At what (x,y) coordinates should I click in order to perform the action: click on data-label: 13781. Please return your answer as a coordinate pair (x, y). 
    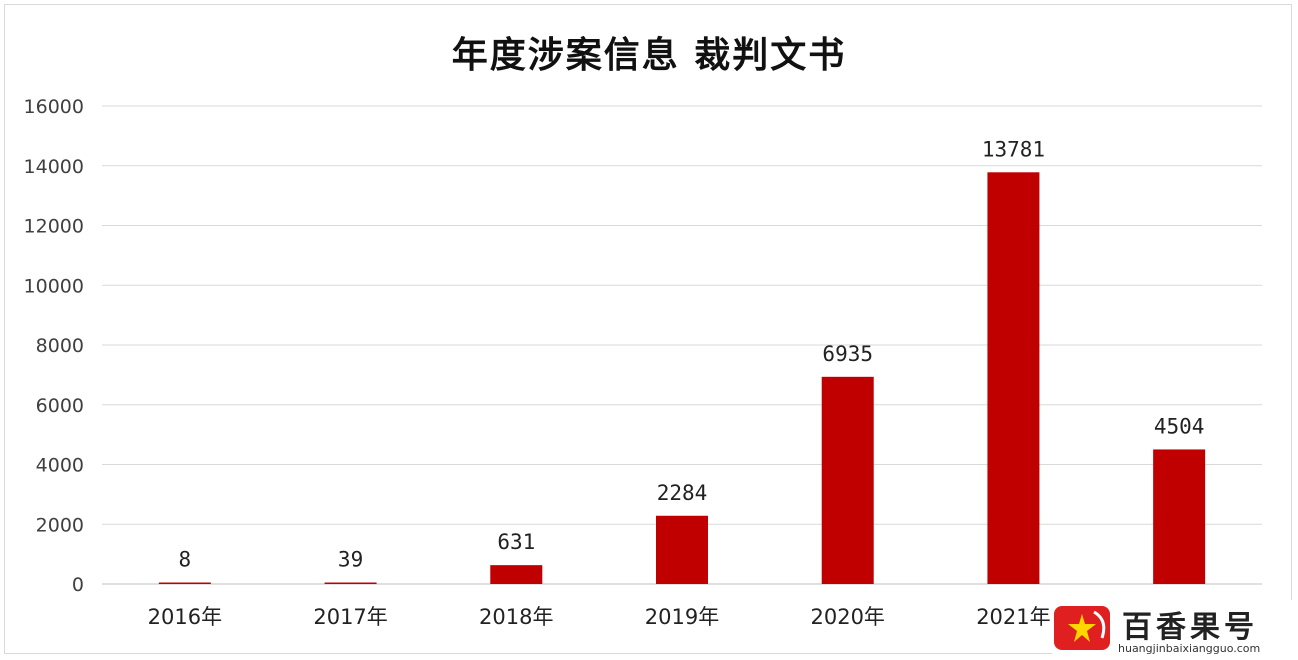
    Looking at the image, I should click on (1013, 149).